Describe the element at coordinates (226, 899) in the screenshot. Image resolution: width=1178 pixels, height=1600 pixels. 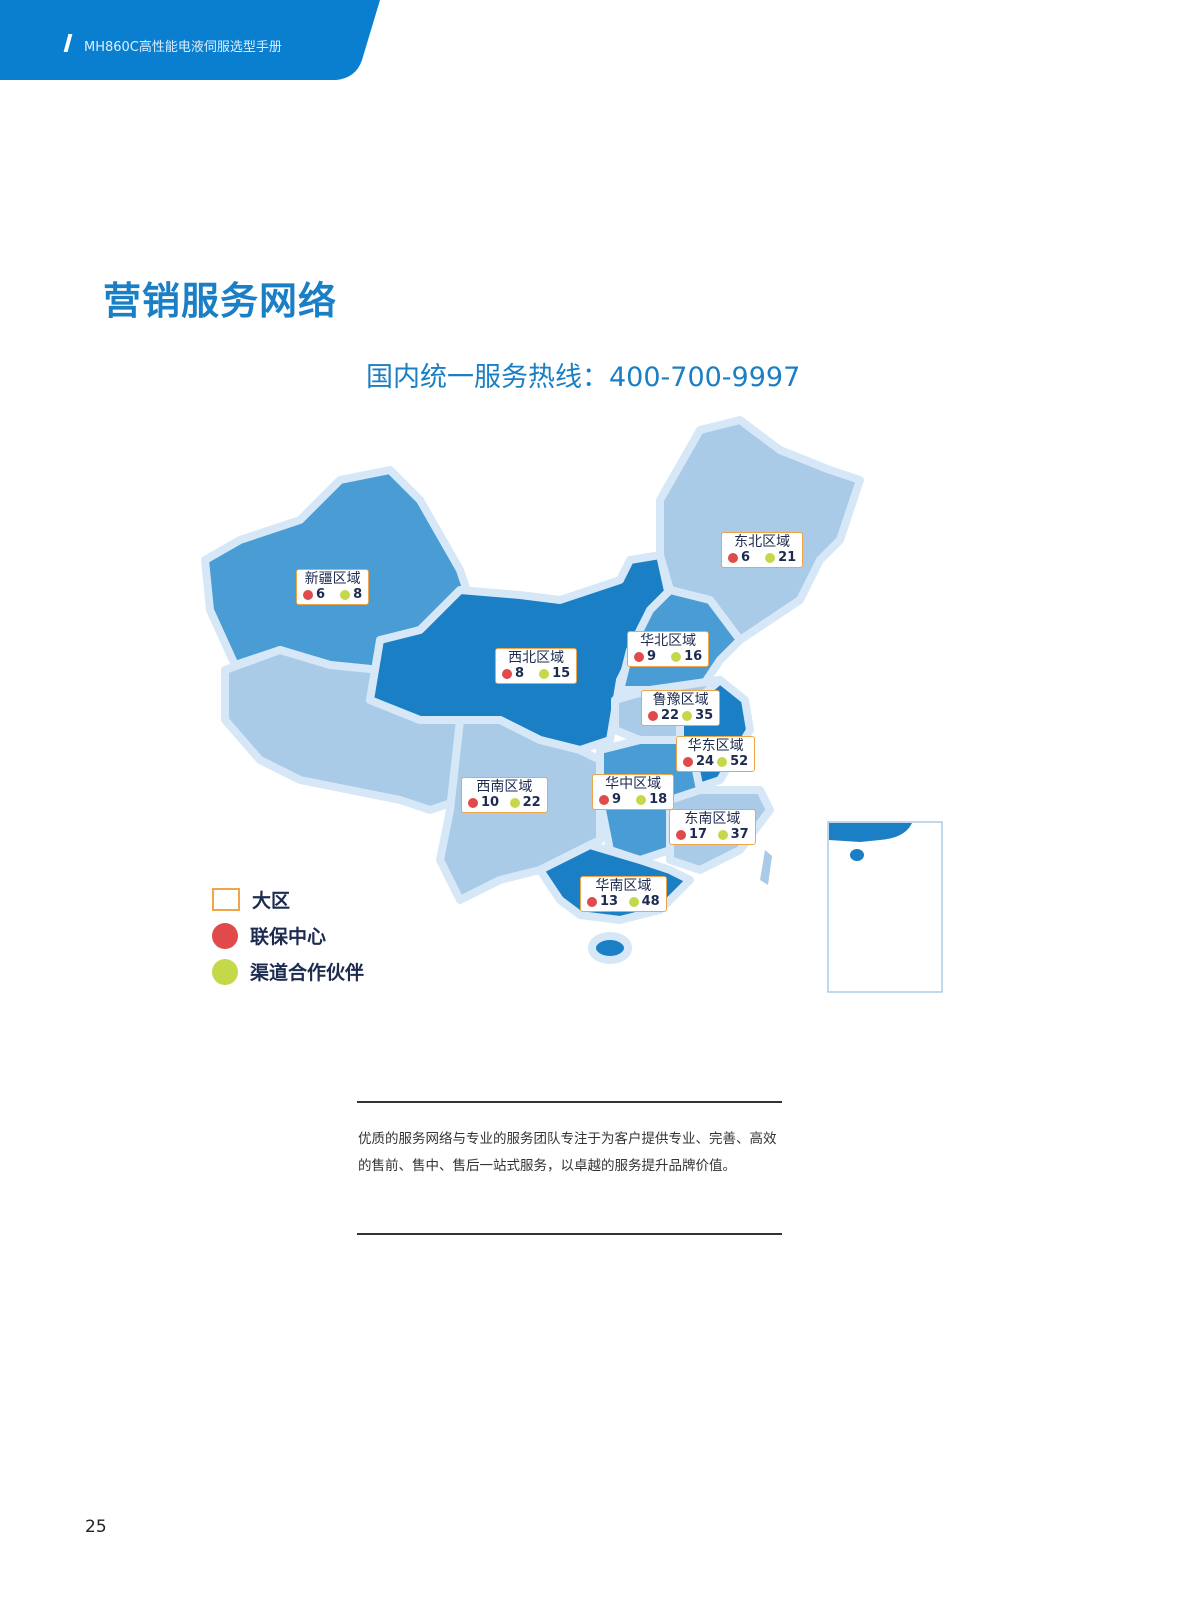
I see `region-box-icon` at that location.